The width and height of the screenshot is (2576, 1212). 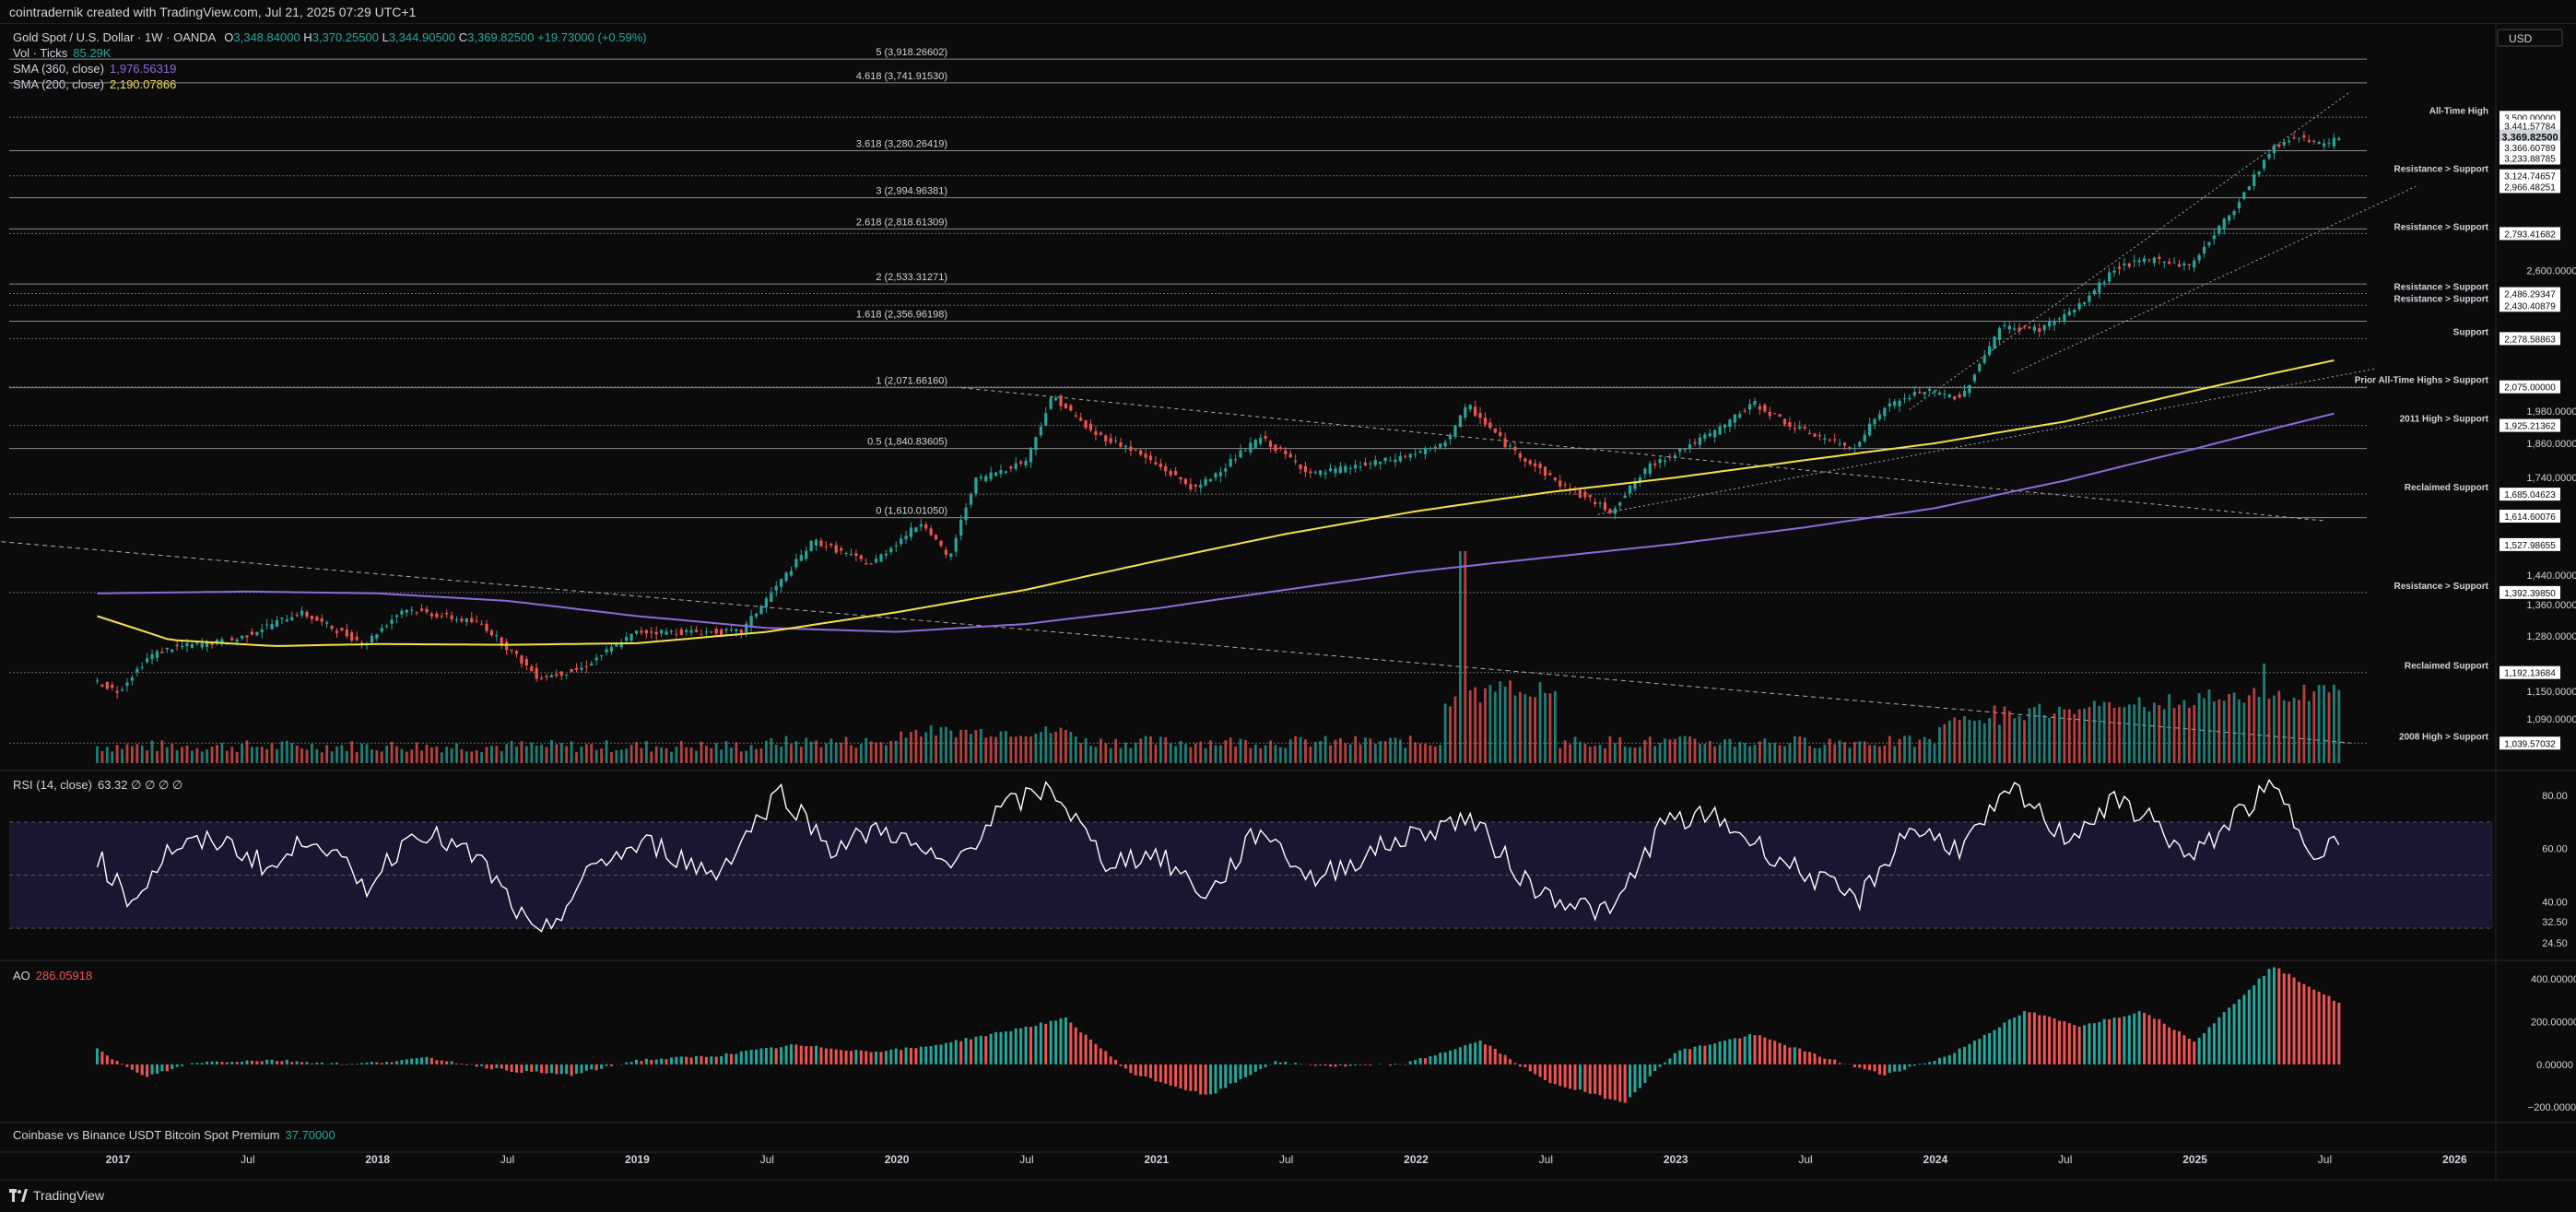 I want to click on time-axis-label: 2022, so click(x=1416, y=1159).